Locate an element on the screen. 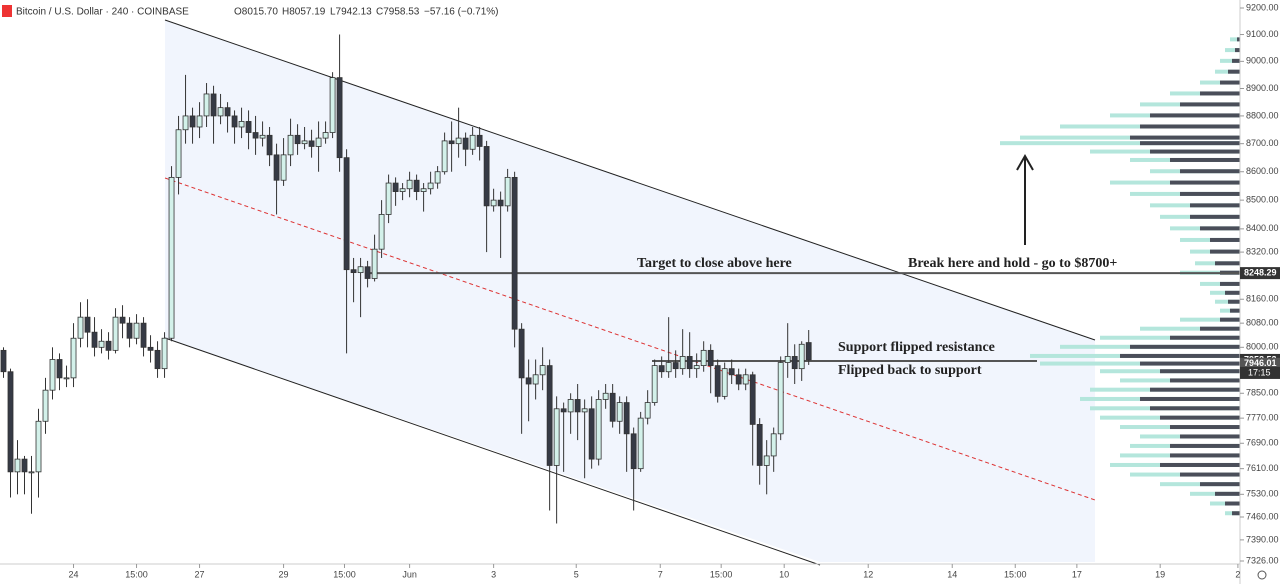 The image size is (1280, 584). y-tick-label: 8700.00 is located at coordinates (1262, 143).